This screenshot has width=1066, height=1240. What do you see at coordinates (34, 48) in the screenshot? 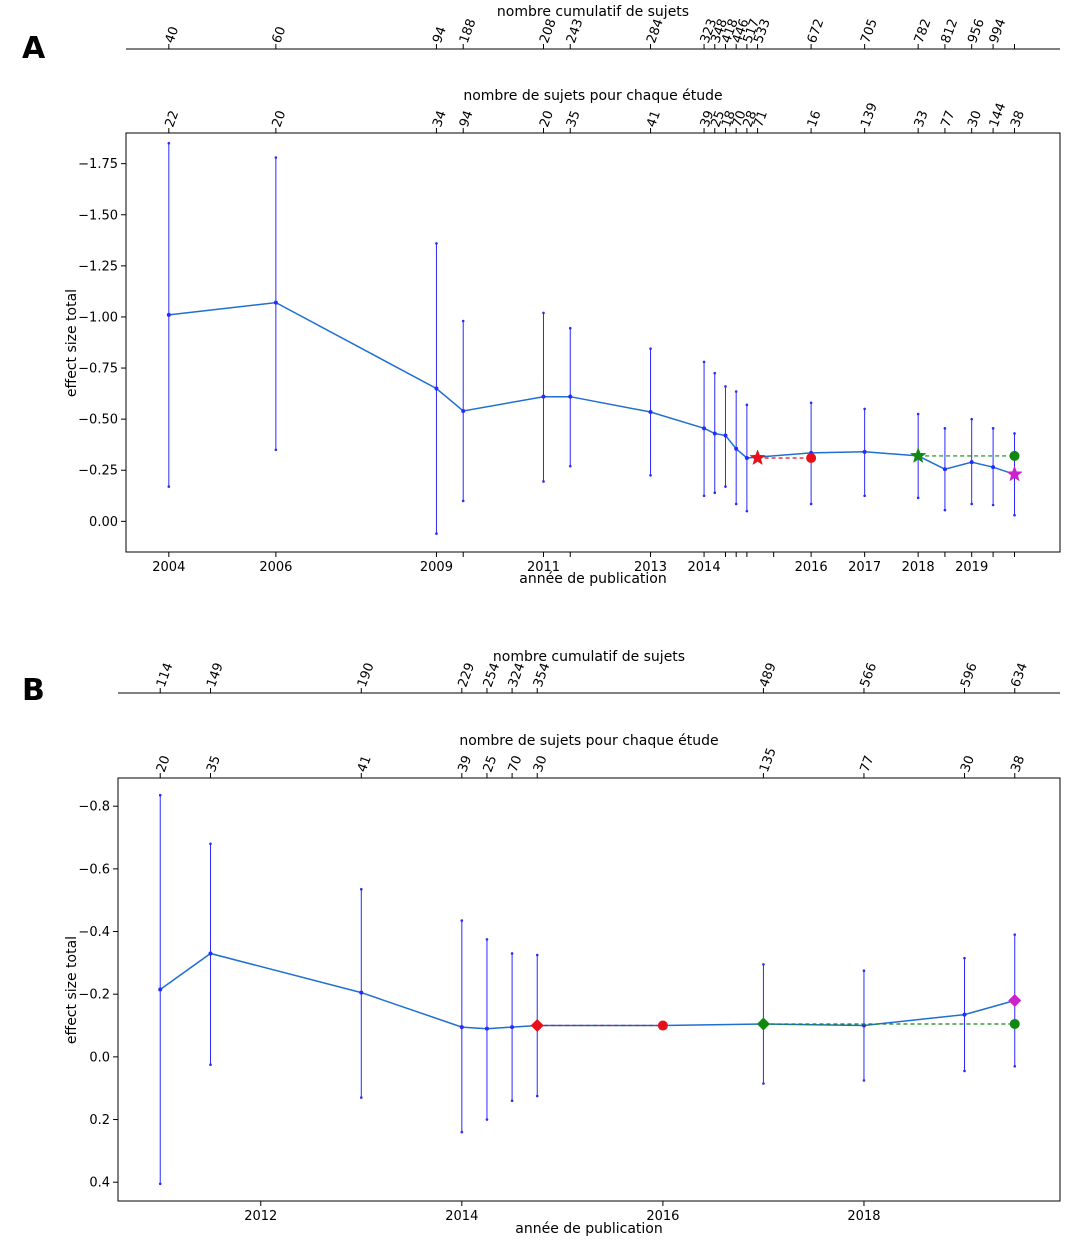
I see `panel-label-a: A` at bounding box center [34, 48].